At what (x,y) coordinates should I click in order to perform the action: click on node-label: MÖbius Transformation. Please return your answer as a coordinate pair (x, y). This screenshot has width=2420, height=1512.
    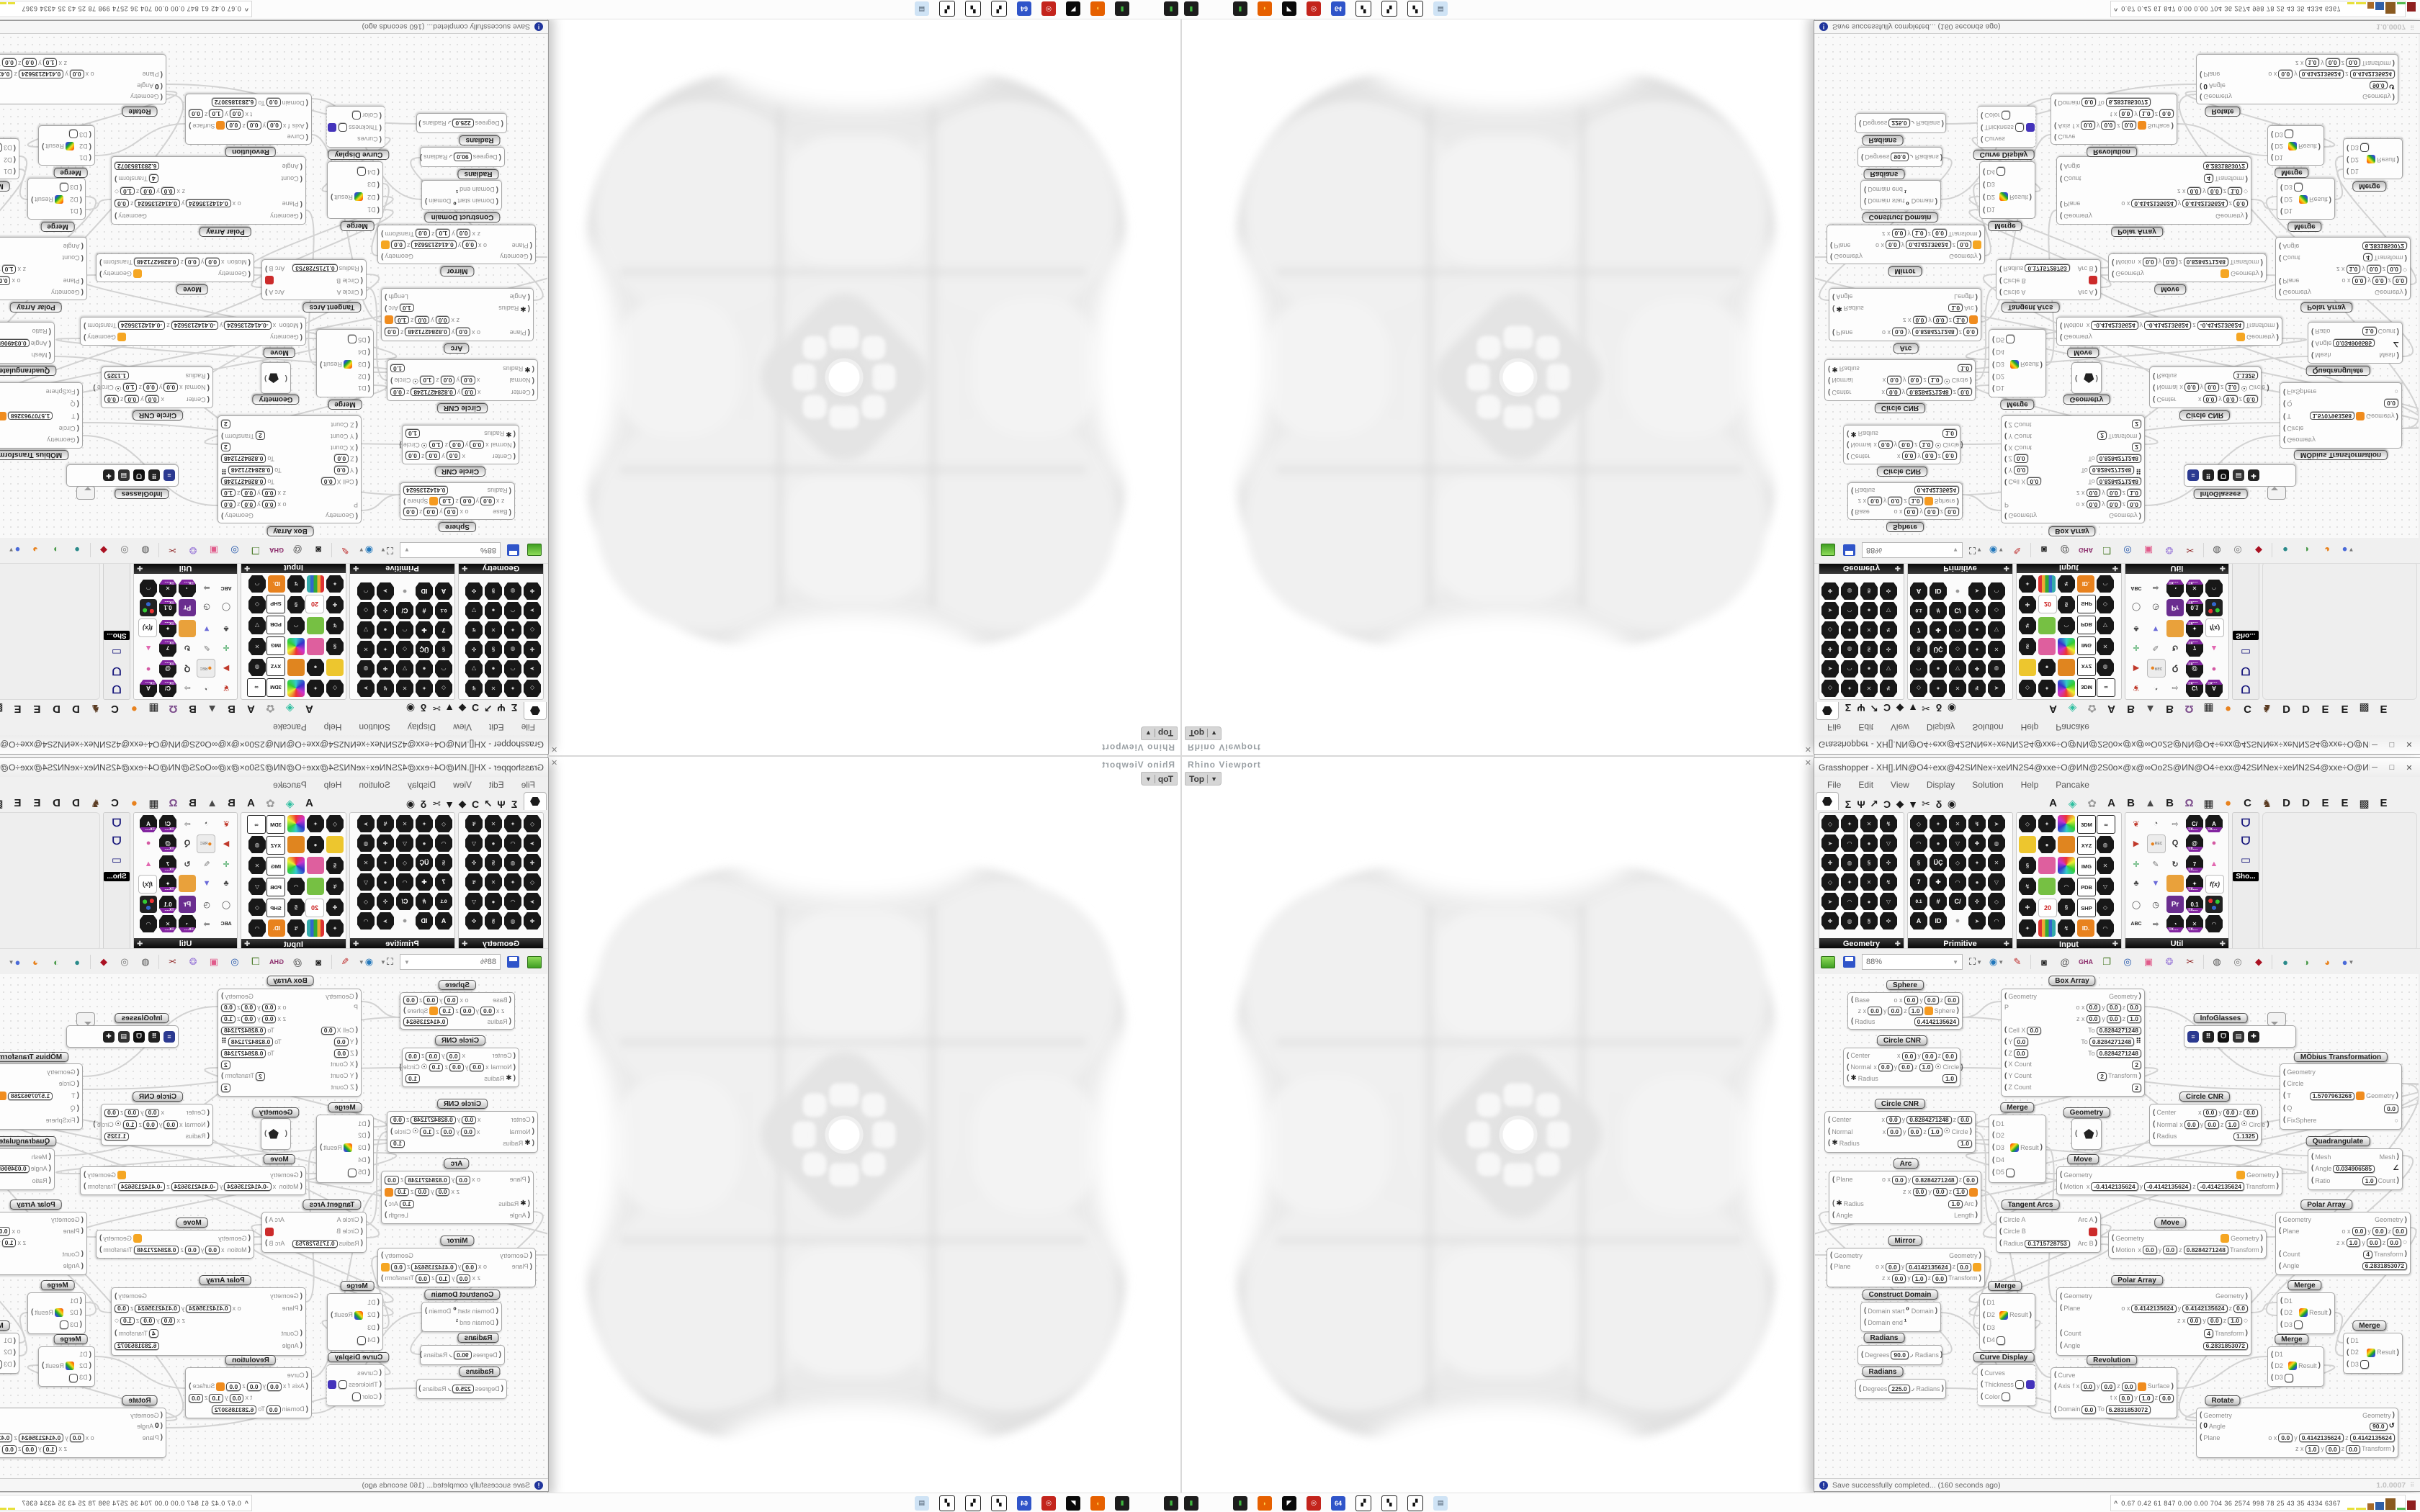
    Looking at the image, I should click on (34, 1057).